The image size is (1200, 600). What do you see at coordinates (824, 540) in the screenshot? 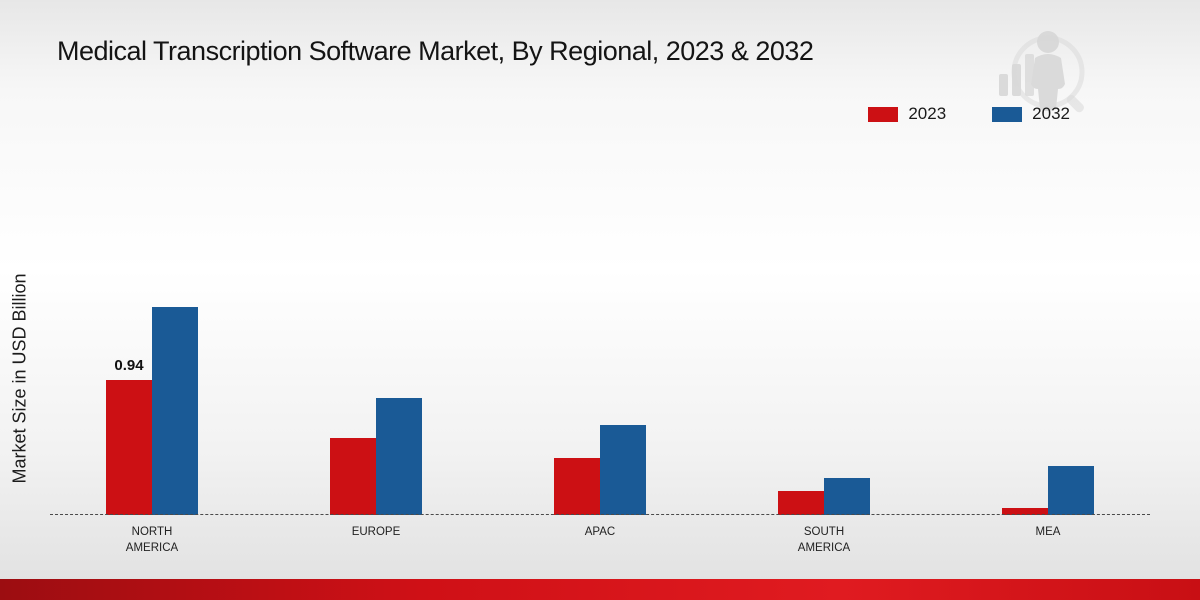
I see `category-label-south-america: SOUTH AMERICA` at bounding box center [824, 540].